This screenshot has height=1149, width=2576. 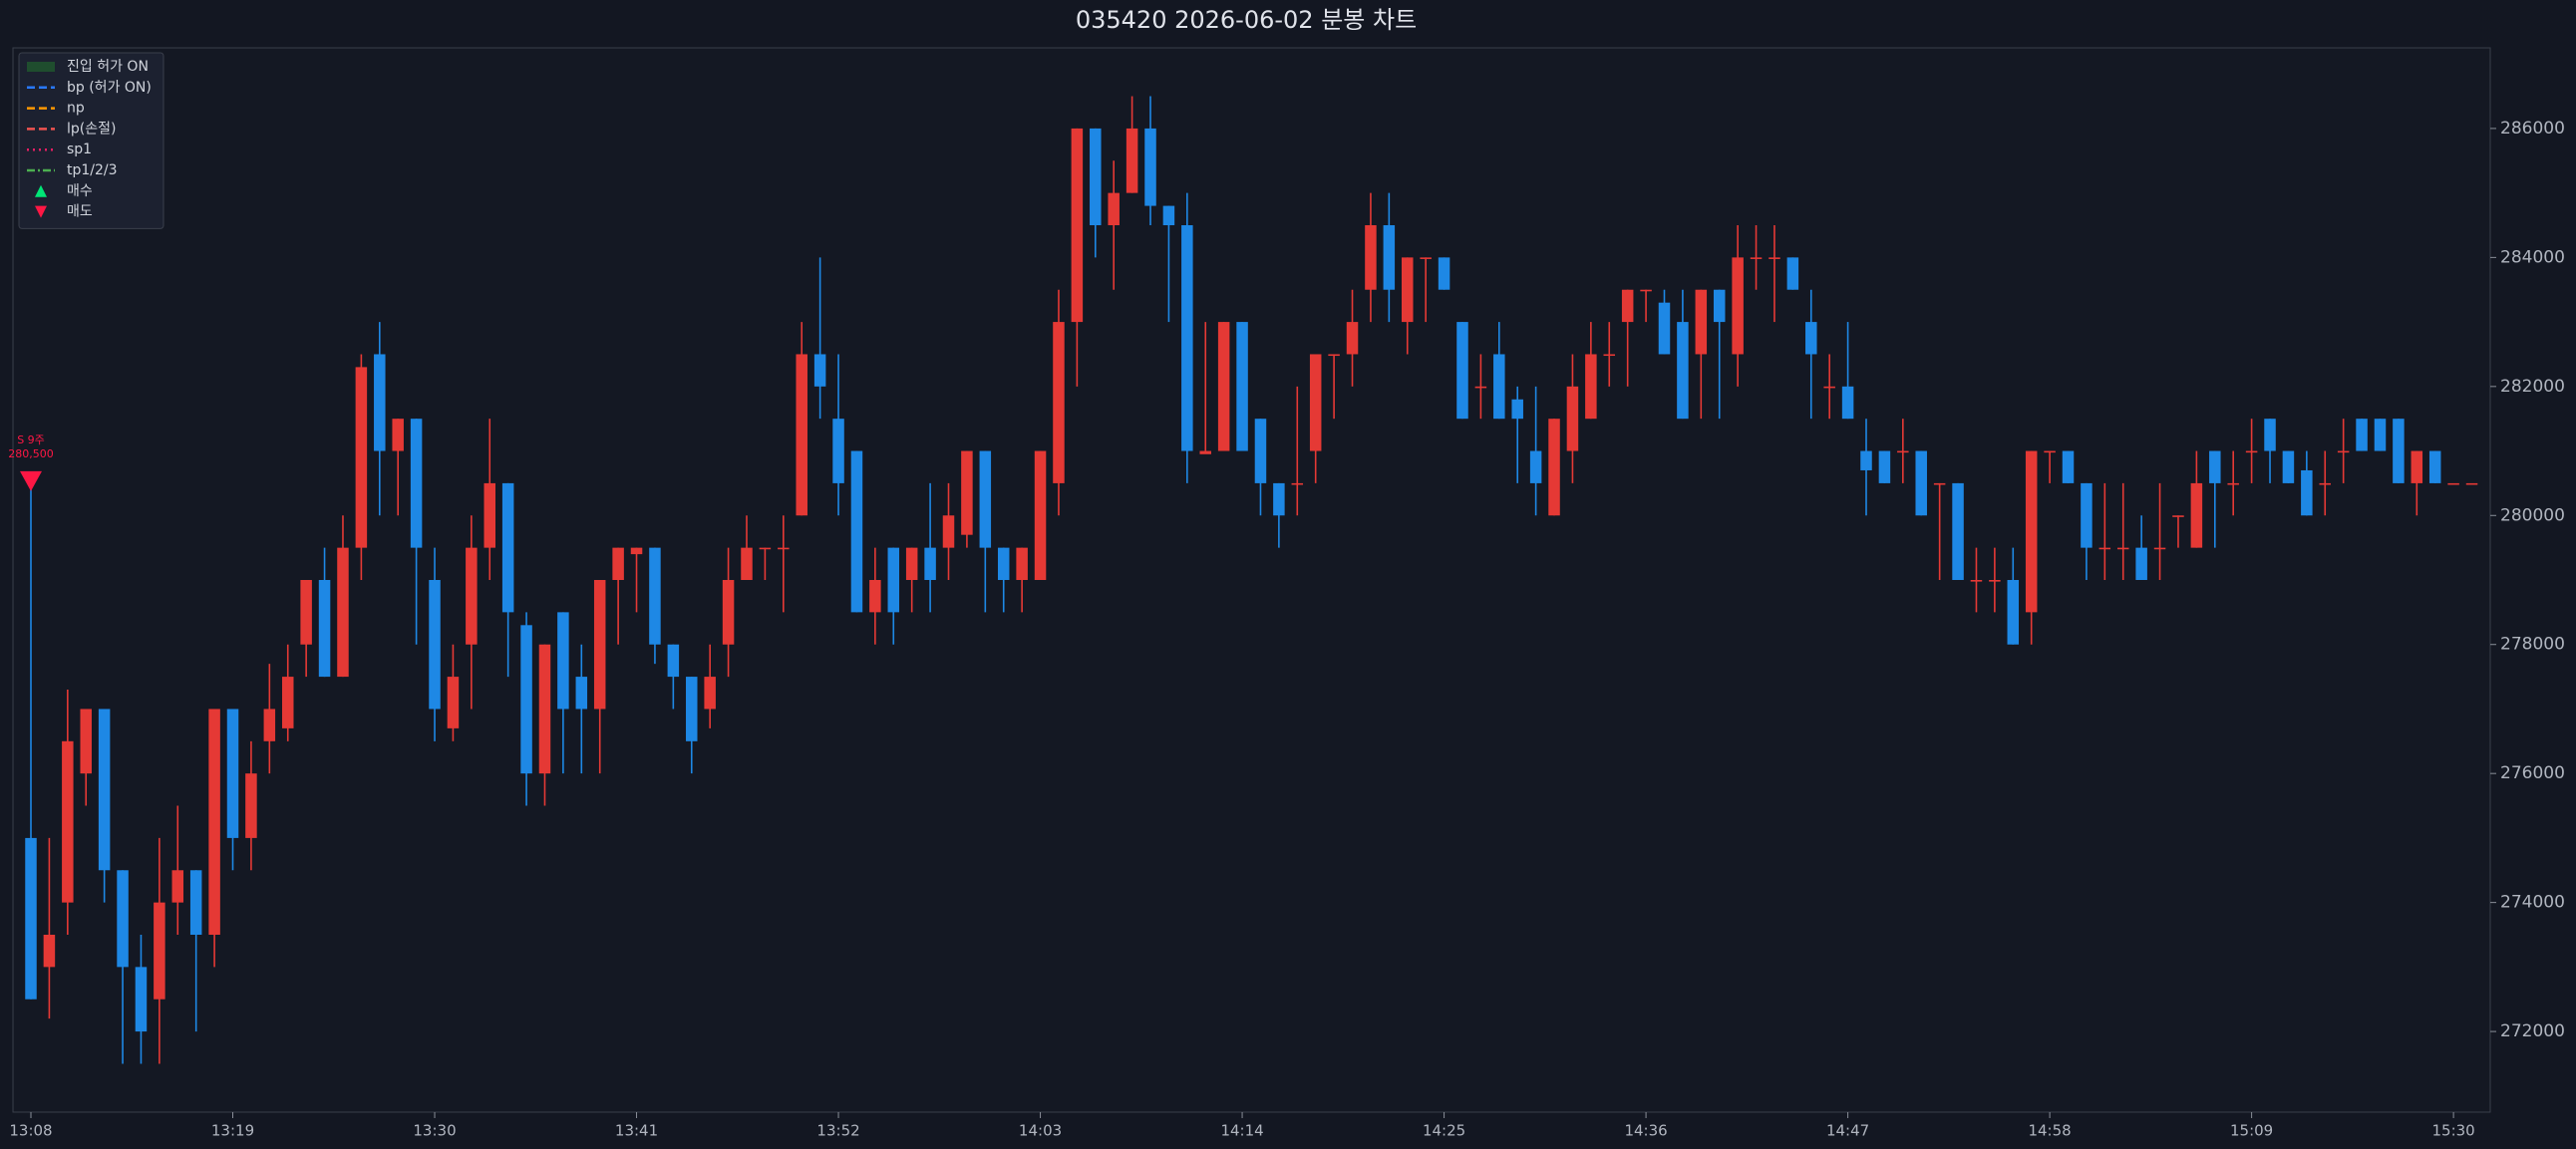 I want to click on legend-swatch, so click(x=41, y=67).